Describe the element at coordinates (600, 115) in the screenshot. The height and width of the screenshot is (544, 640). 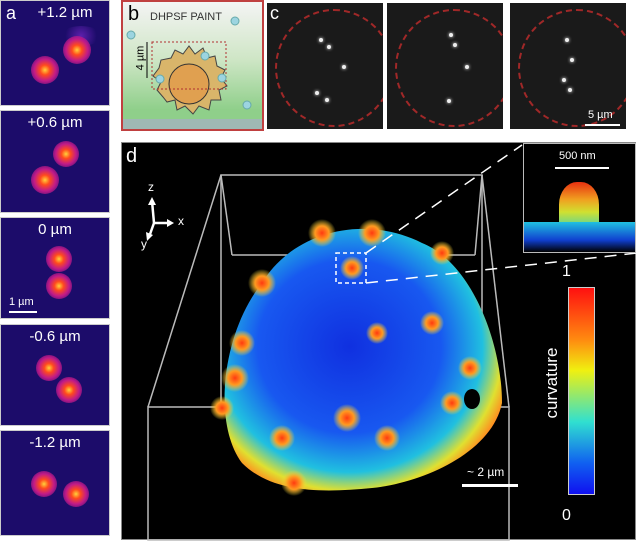
I see `scalebar-label: 5 µm` at that location.